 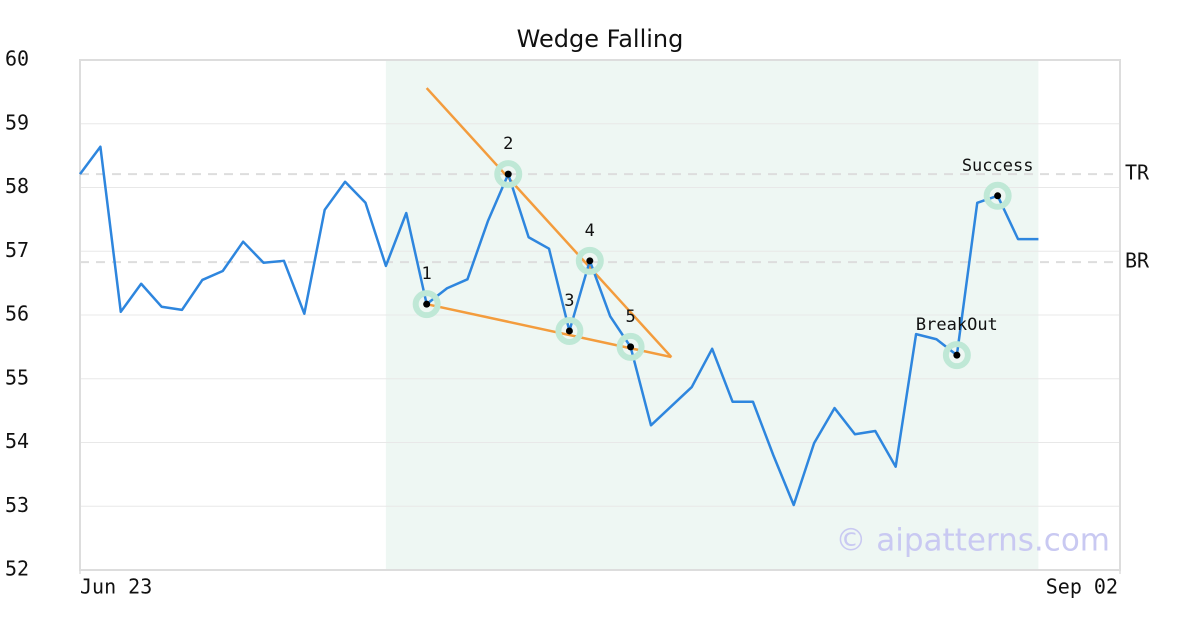 What do you see at coordinates (17, 441) in the screenshot?
I see `y-tick-label: 54` at bounding box center [17, 441].